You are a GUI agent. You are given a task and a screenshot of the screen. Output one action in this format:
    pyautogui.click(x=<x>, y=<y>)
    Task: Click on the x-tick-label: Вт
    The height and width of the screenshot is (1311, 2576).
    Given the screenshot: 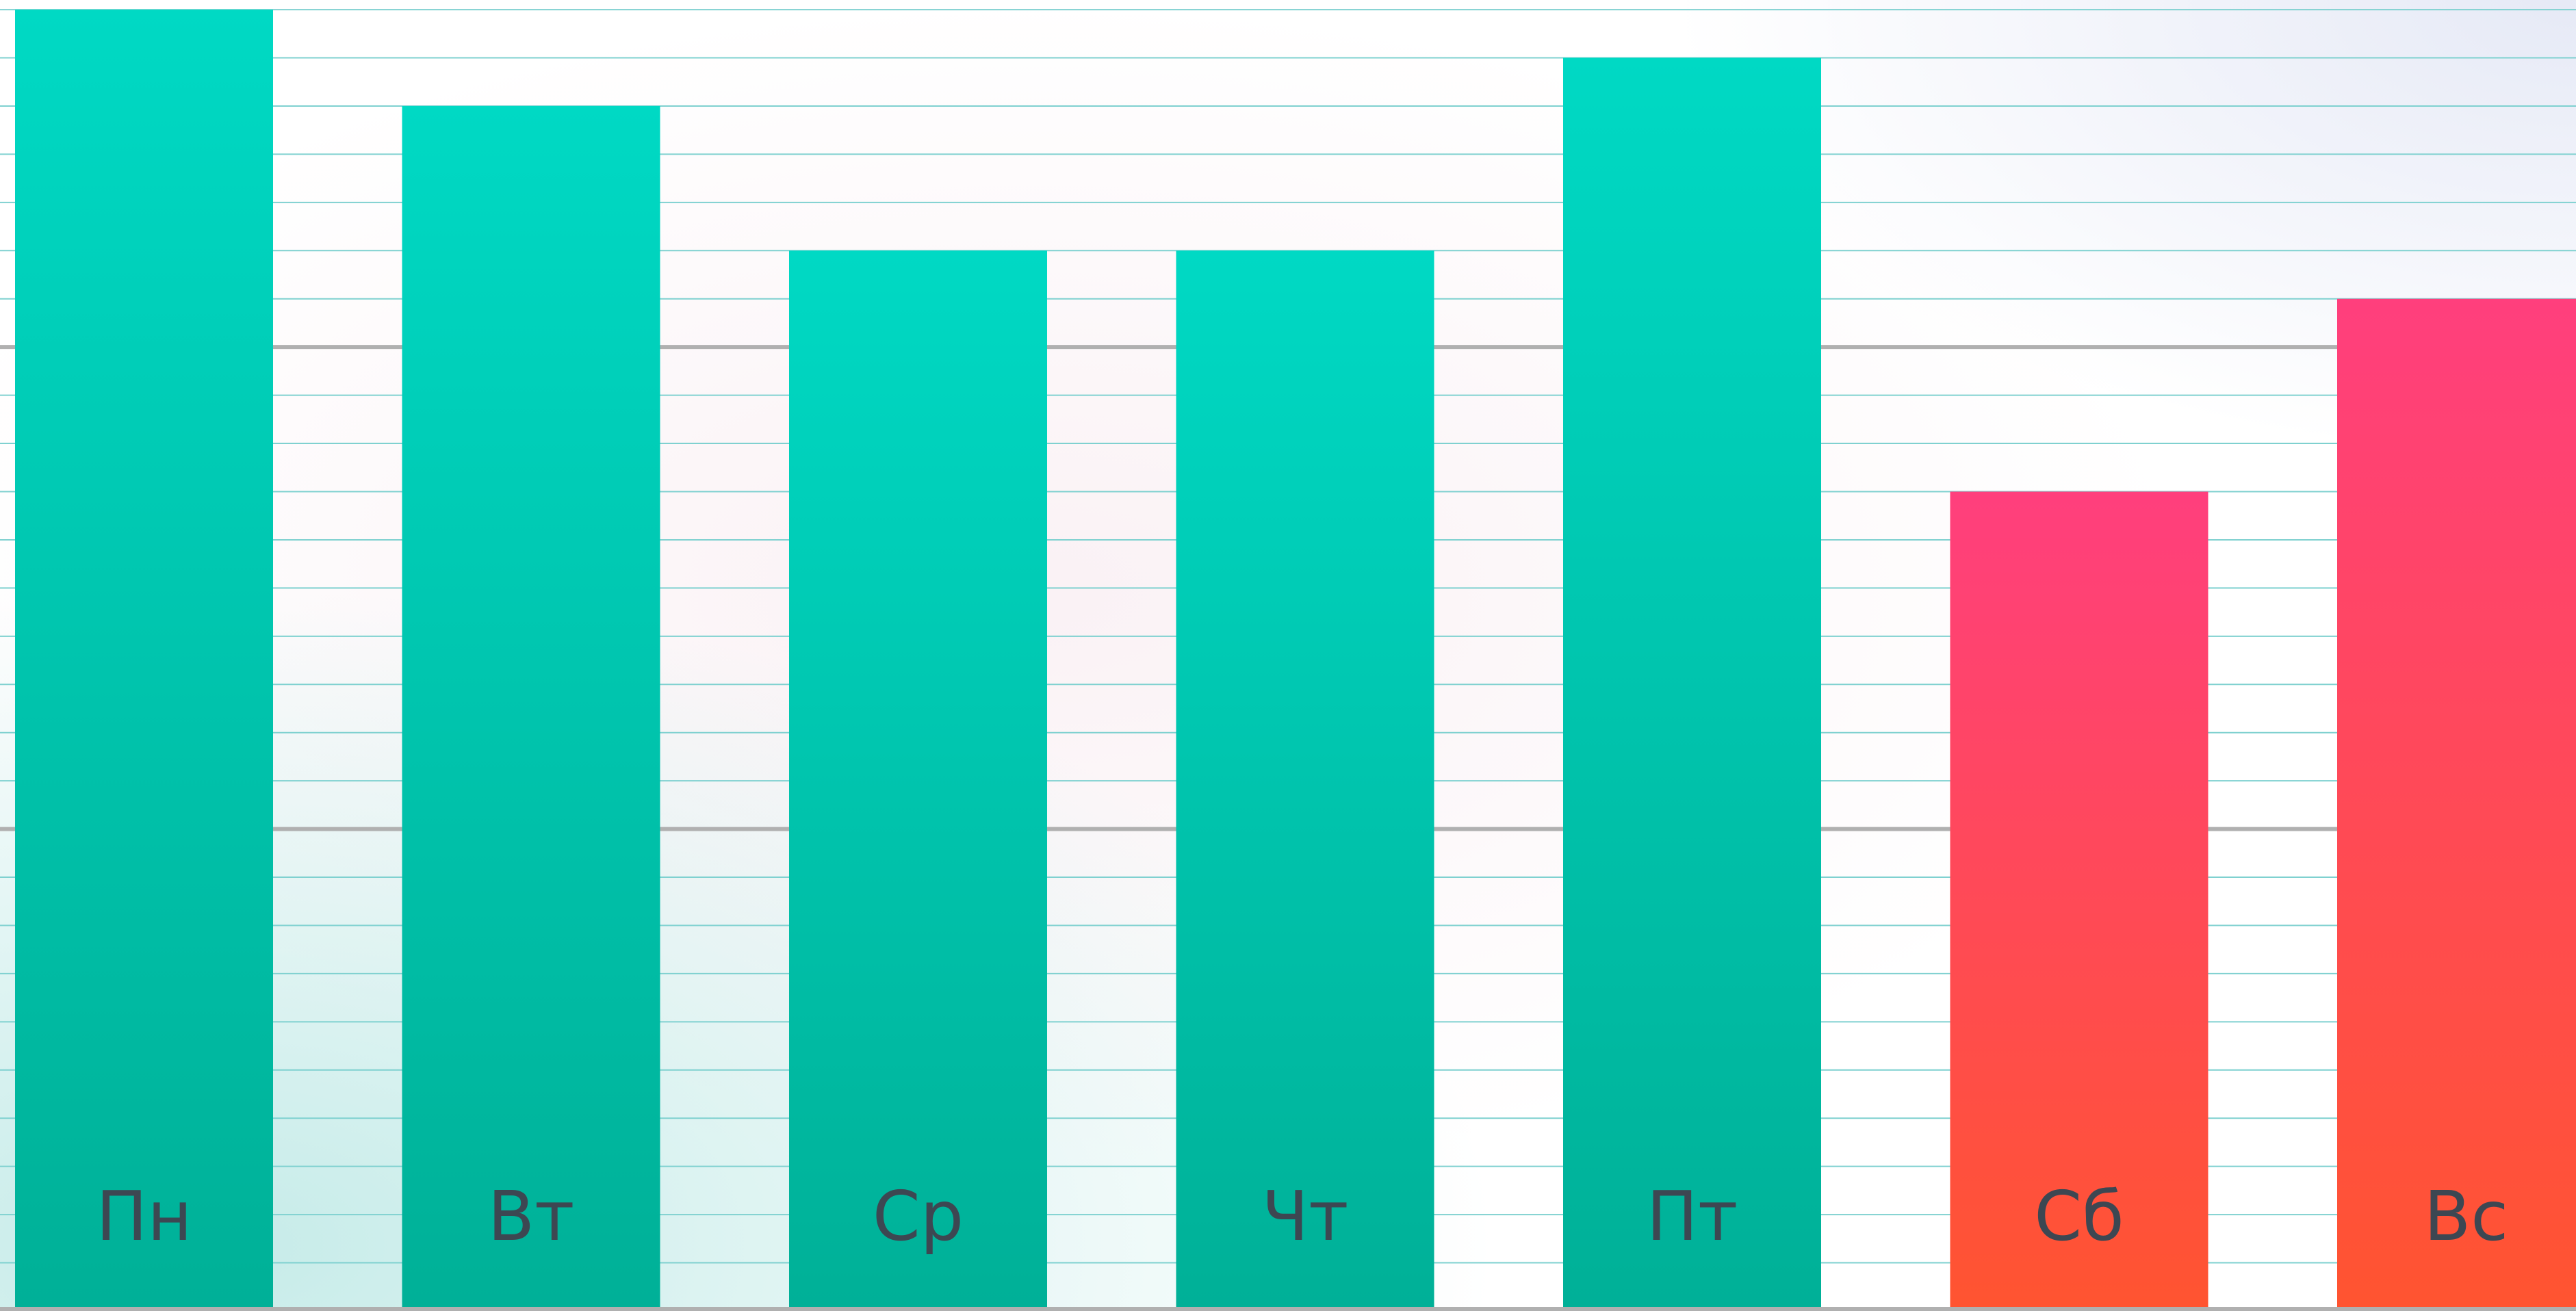 What is the action you would take?
    pyautogui.click(x=531, y=1216)
    